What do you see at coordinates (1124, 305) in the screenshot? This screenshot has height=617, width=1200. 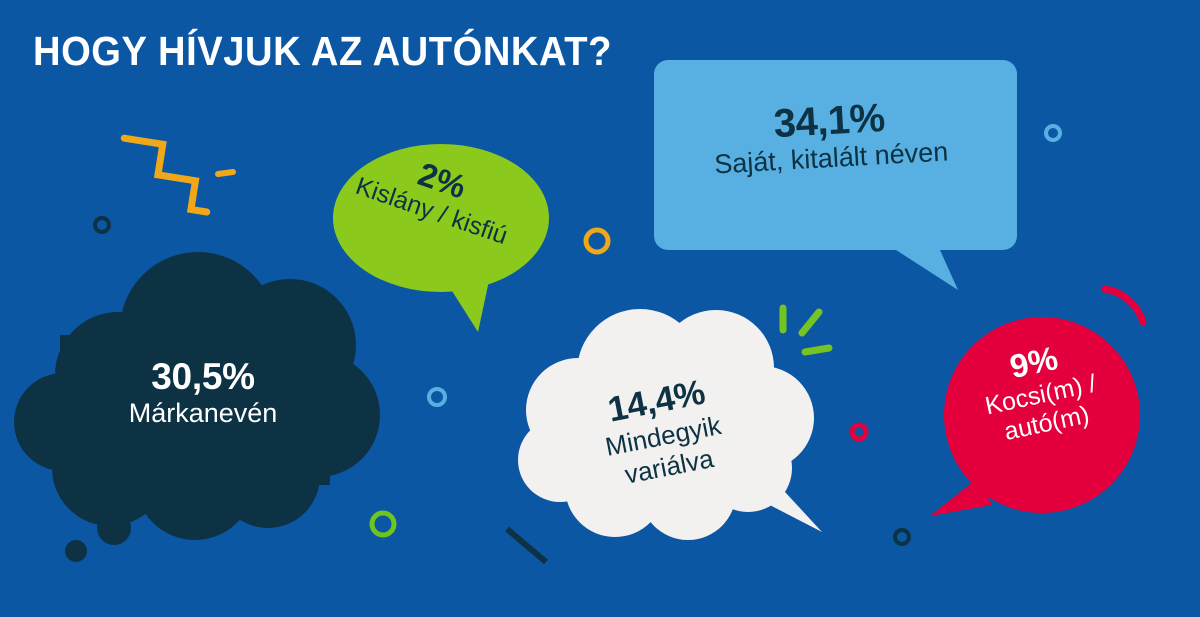 I see `arc-red-icon` at bounding box center [1124, 305].